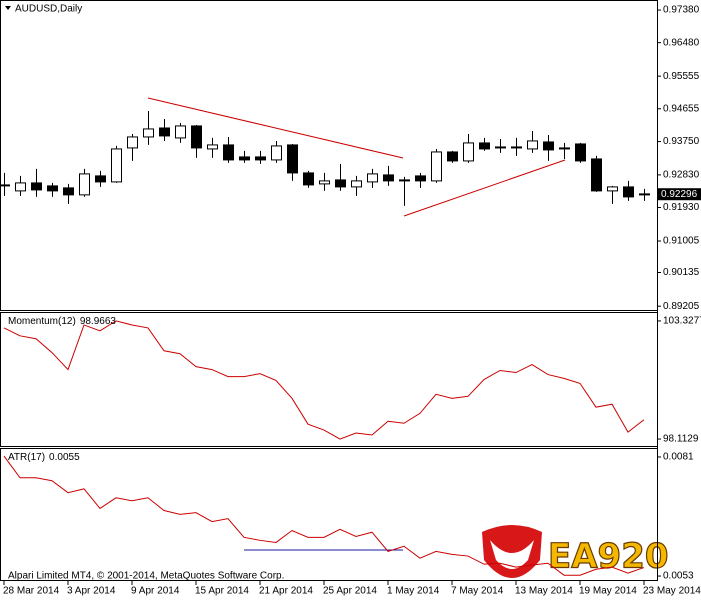  Describe the element at coordinates (42, 321) in the screenshot. I see `indicator-name: Momentum(12)` at that location.